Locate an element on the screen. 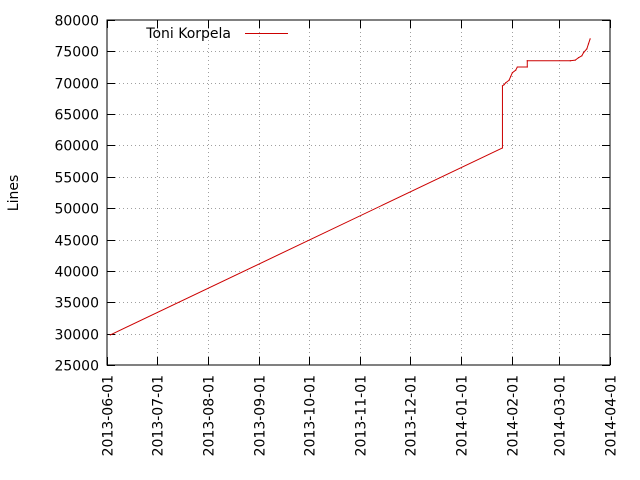 The image size is (640, 480). legend: Toni Korpela is located at coordinates (216, 34).